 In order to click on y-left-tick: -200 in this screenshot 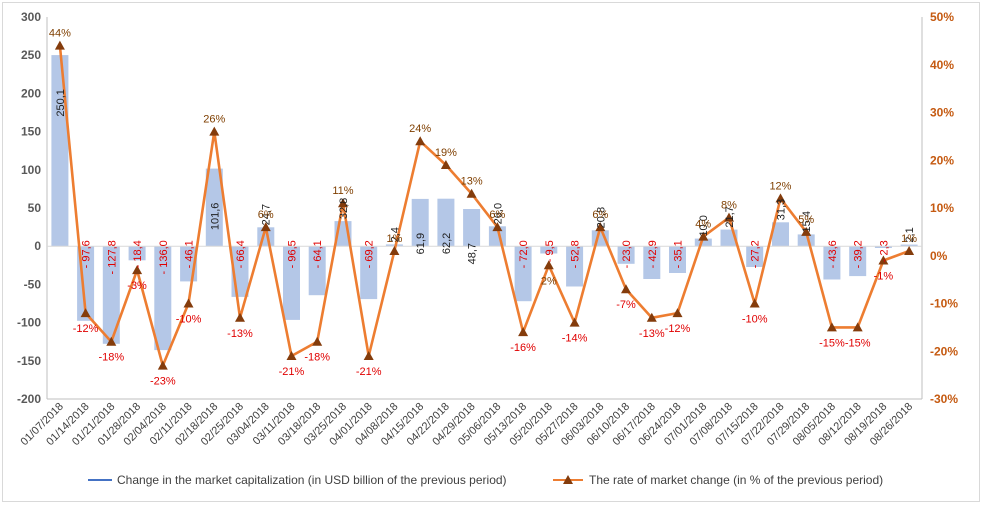, I will do `click(29, 399)`.